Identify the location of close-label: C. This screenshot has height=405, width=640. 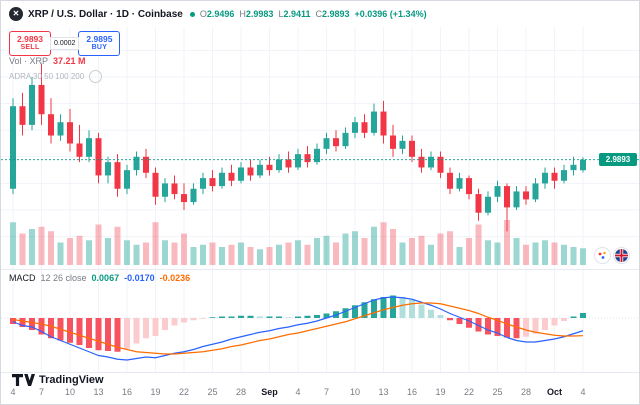
(318, 14).